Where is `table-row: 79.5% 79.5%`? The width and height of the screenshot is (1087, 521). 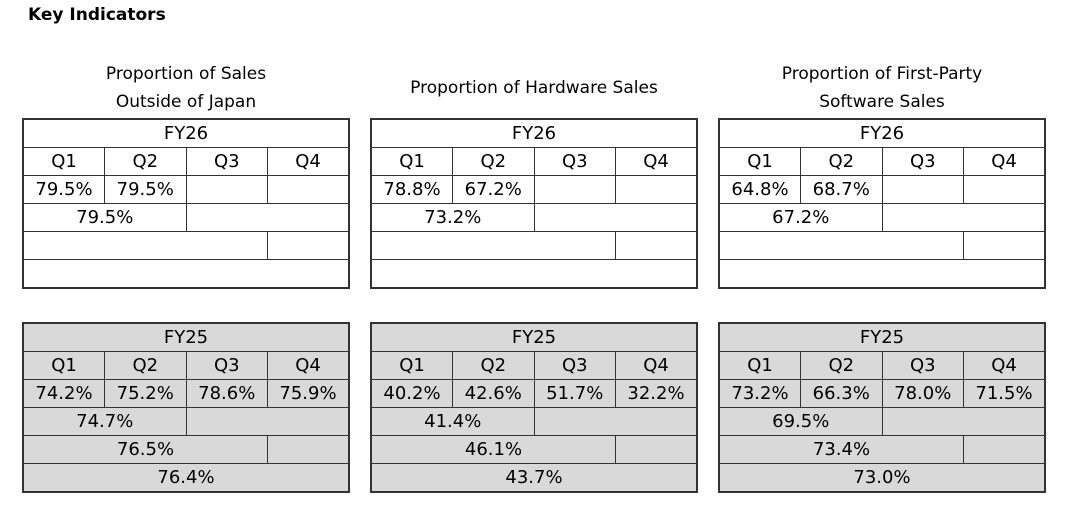
table-row: 79.5% 79.5% is located at coordinates (186, 189).